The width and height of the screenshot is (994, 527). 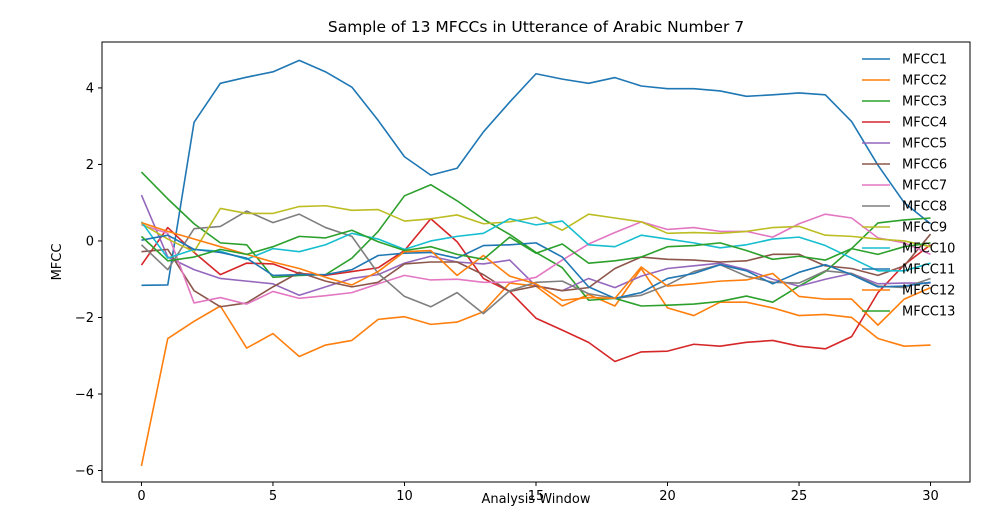 What do you see at coordinates (924, 207) in the screenshot?
I see `legend-entry-label: MFCC8` at bounding box center [924, 207].